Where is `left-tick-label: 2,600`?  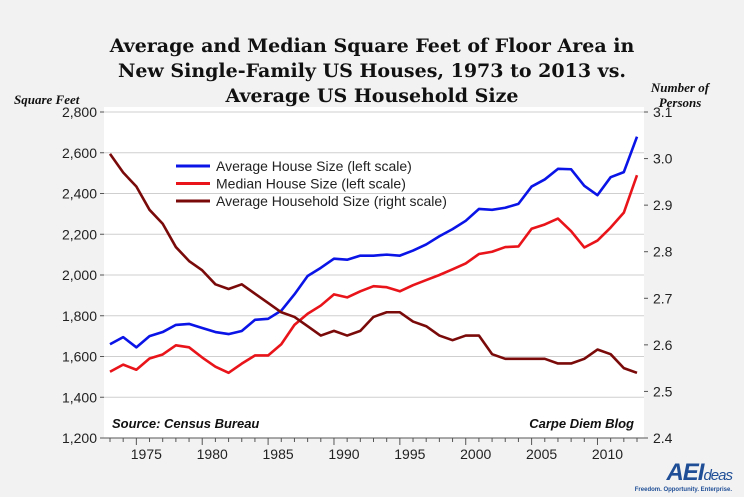
left-tick-label: 2,600 is located at coordinates (79, 153).